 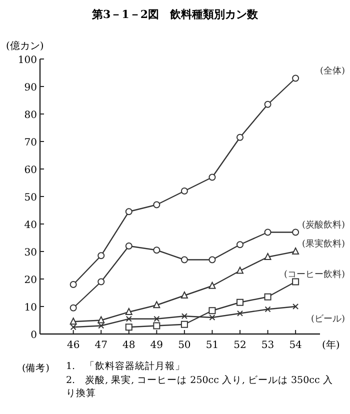 I want to click on x-tick-label: 52, so click(x=240, y=345).